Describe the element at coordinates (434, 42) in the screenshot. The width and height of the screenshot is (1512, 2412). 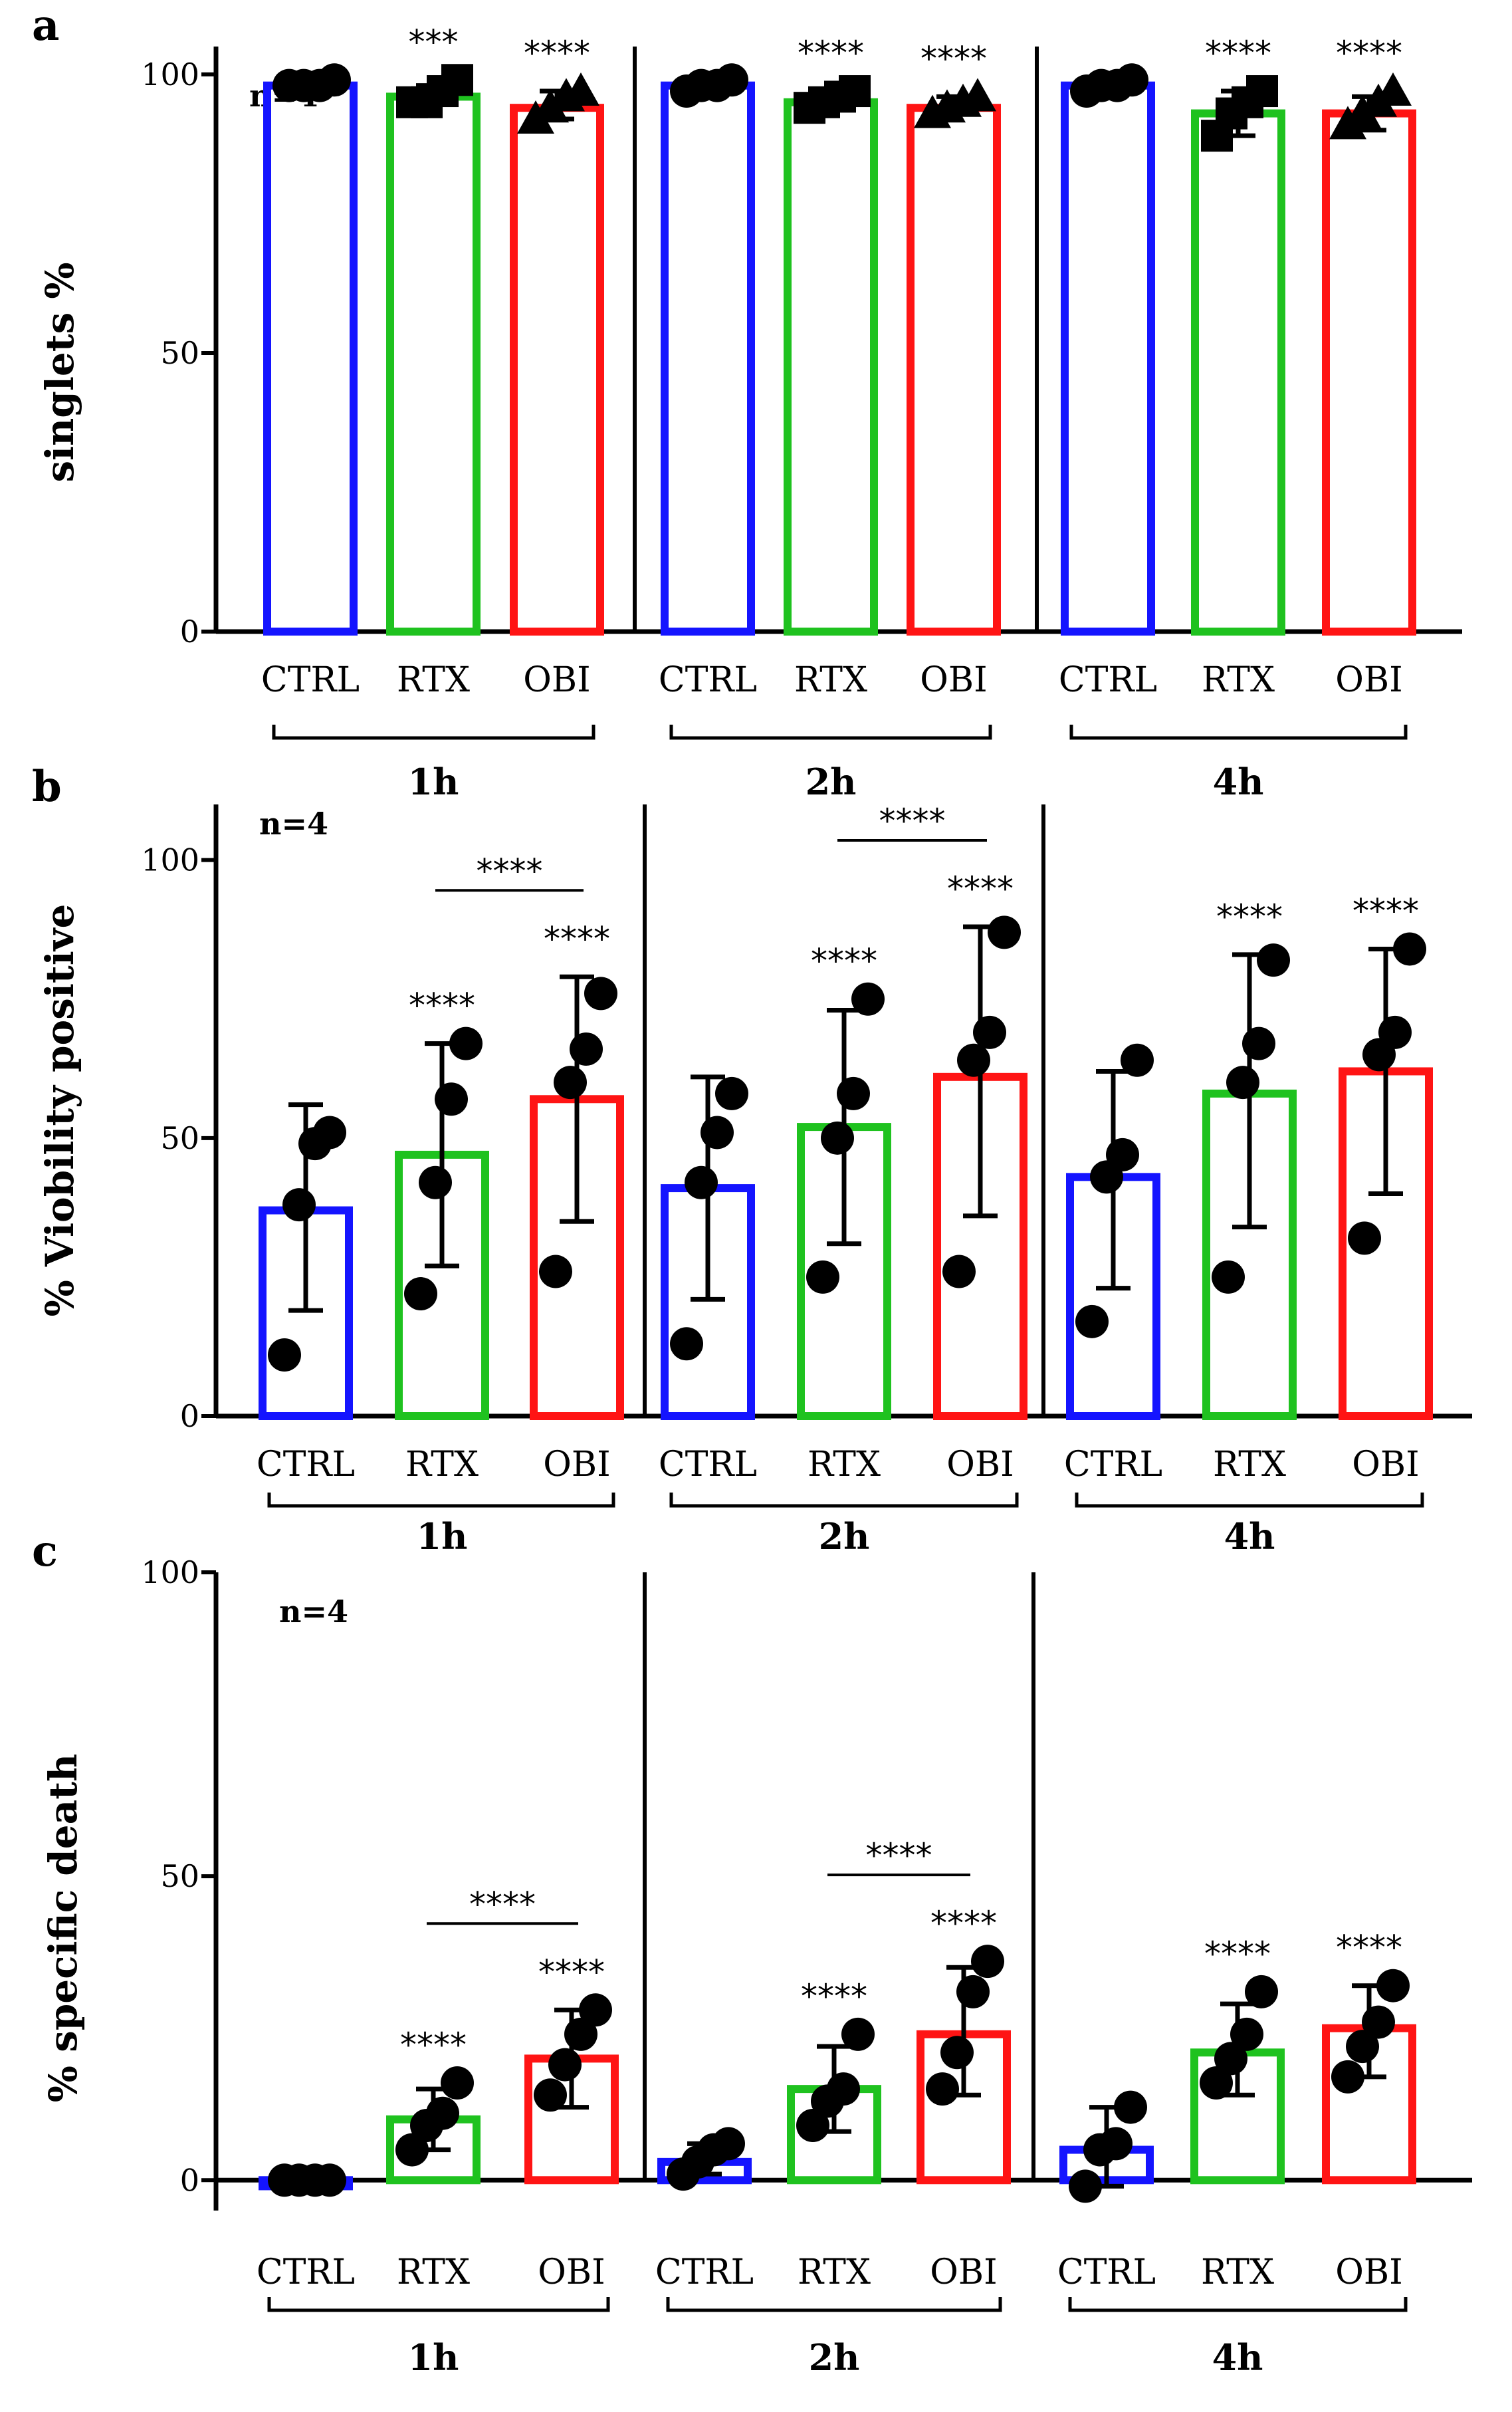
I see `significance-label: ***` at that location.